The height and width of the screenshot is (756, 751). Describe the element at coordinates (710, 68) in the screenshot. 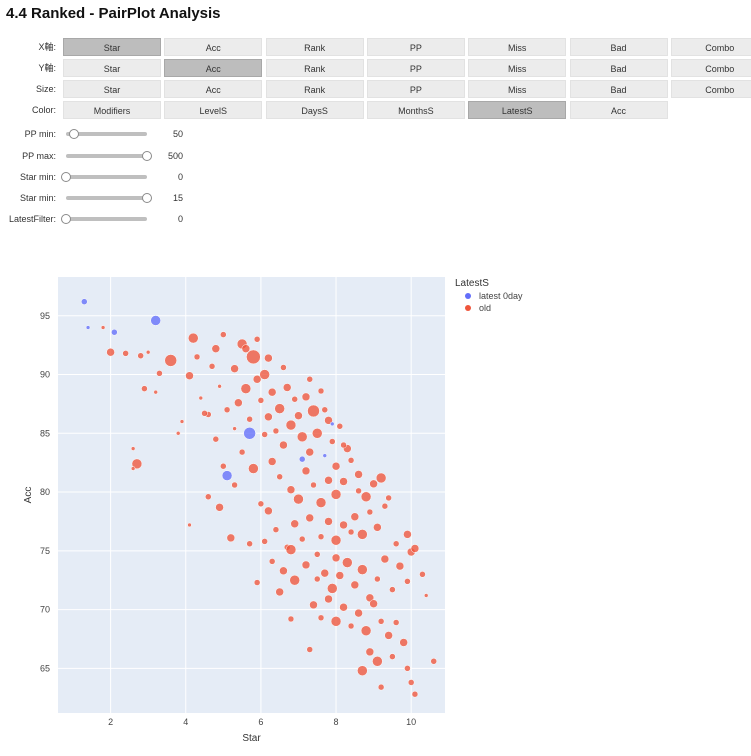

I see `y-axis-option-combo-button: Combo` at that location.